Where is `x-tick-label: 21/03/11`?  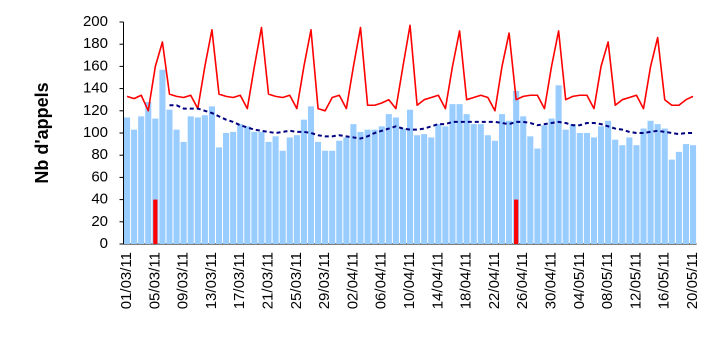
x-tick-label: 21/03/11 is located at coordinates (268, 280).